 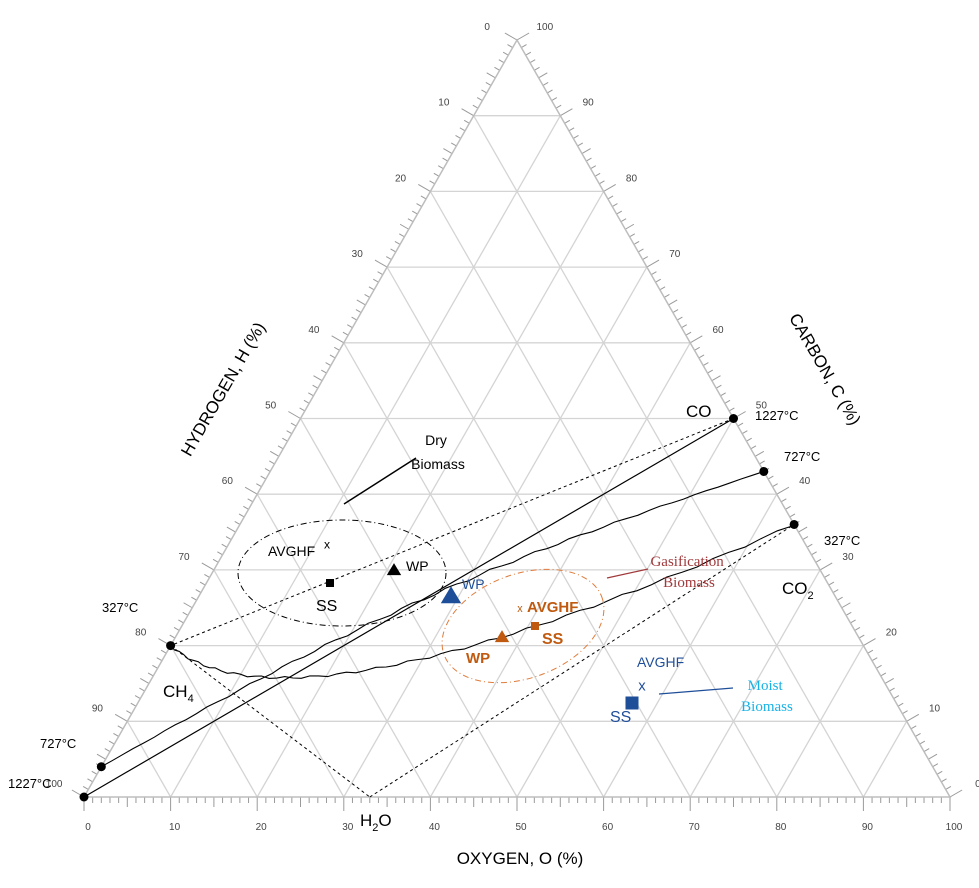 What do you see at coordinates (977, 784) in the screenshot?
I see `tick-label-right-0: 0` at bounding box center [977, 784].